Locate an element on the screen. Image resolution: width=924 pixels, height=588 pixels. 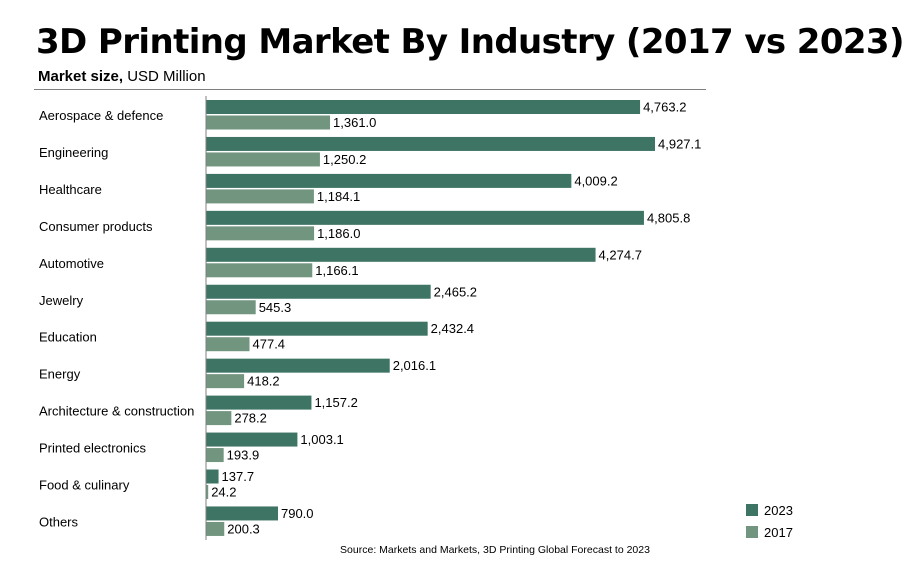
category-label-food-and-culinary: Food & culinary is located at coordinates (84, 485).